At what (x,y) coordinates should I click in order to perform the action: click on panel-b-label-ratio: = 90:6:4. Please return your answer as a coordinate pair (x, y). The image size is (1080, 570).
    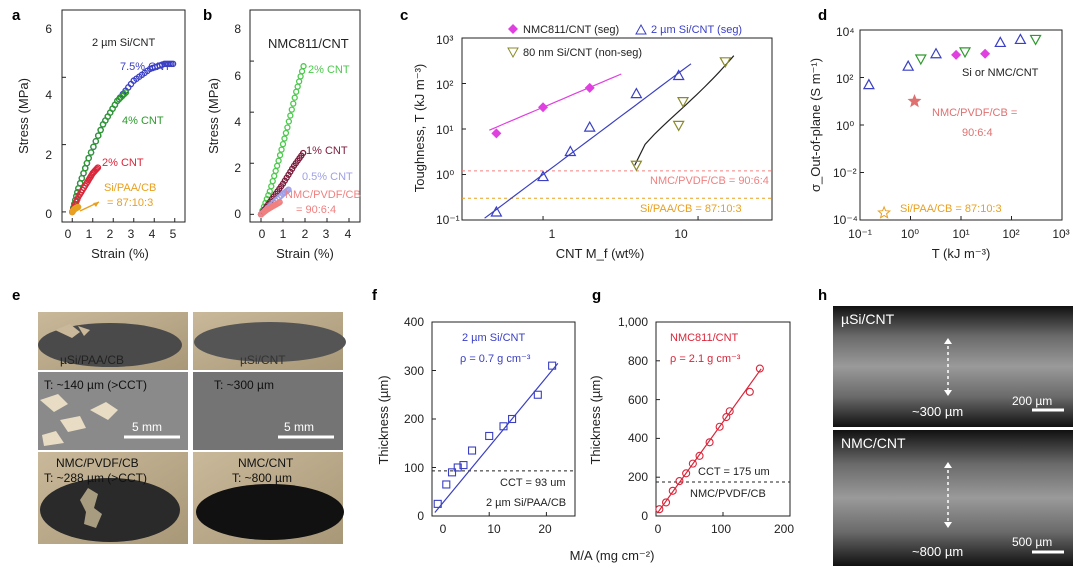
    Looking at the image, I should click on (316, 210).